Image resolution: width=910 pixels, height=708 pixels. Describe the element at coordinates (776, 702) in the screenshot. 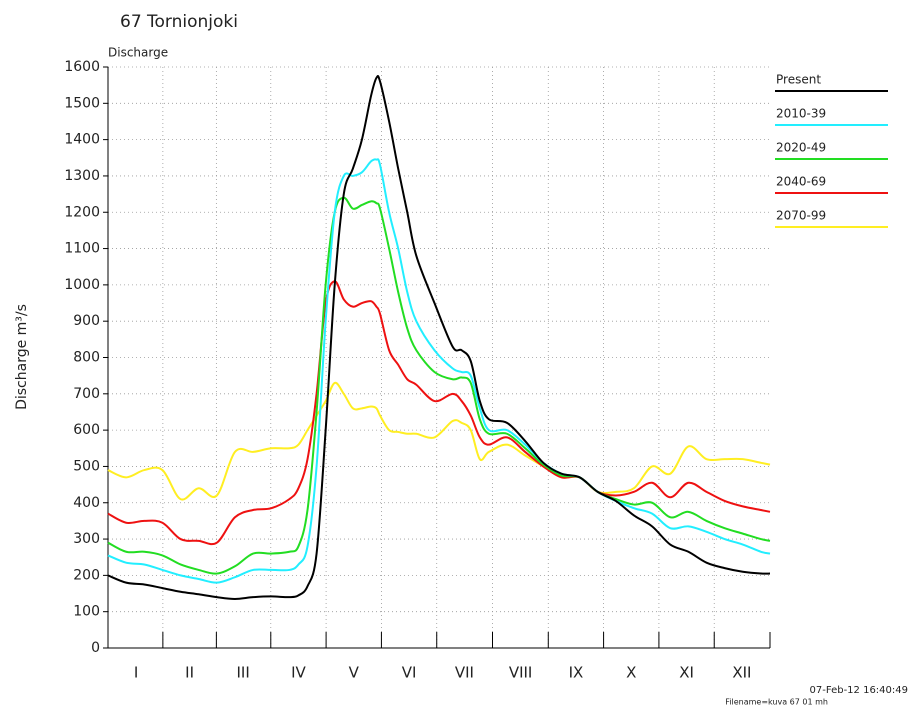

I see `footer-filename: Filename=kuva 67 01 mh` at that location.